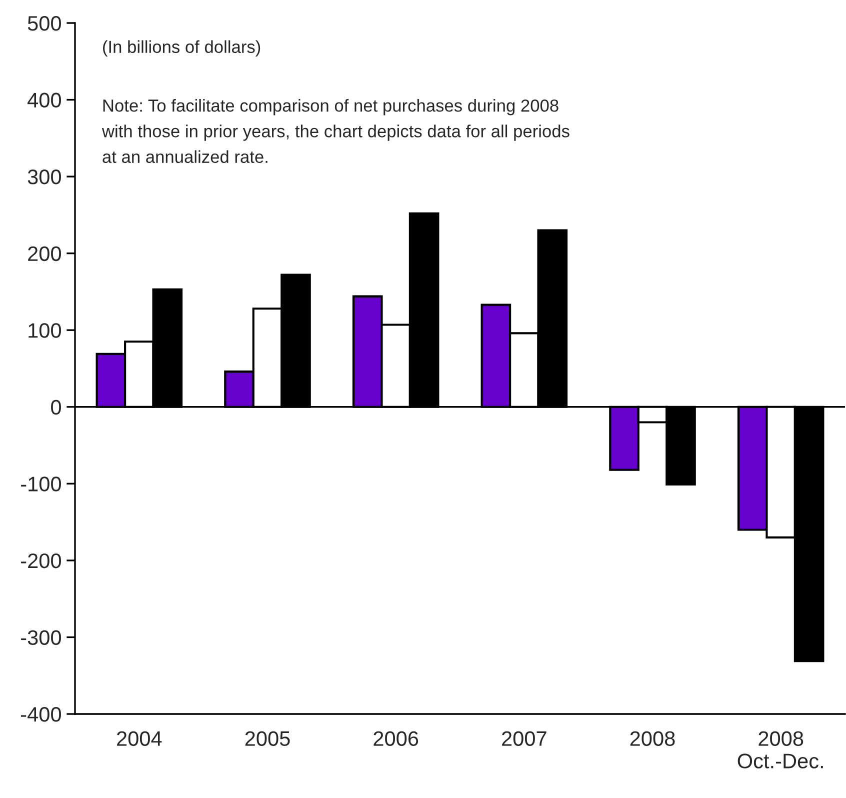 Image resolution: width=846 pixels, height=798 pixels. I want to click on y-tick-label: -200, so click(41, 560).